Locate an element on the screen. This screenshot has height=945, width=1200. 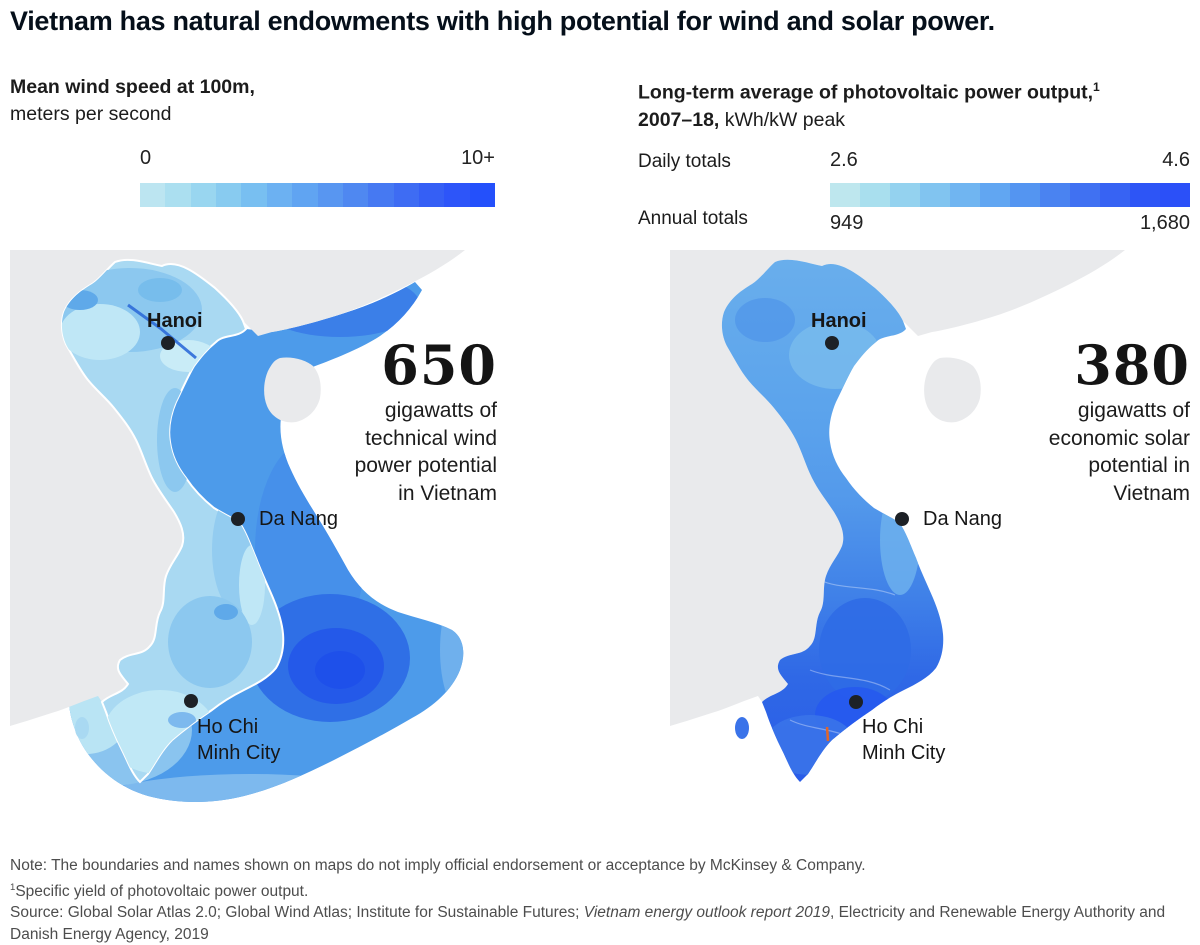
wind-map-hcmc-label: Ho Chi Minh City is located at coordinates (238, 740).